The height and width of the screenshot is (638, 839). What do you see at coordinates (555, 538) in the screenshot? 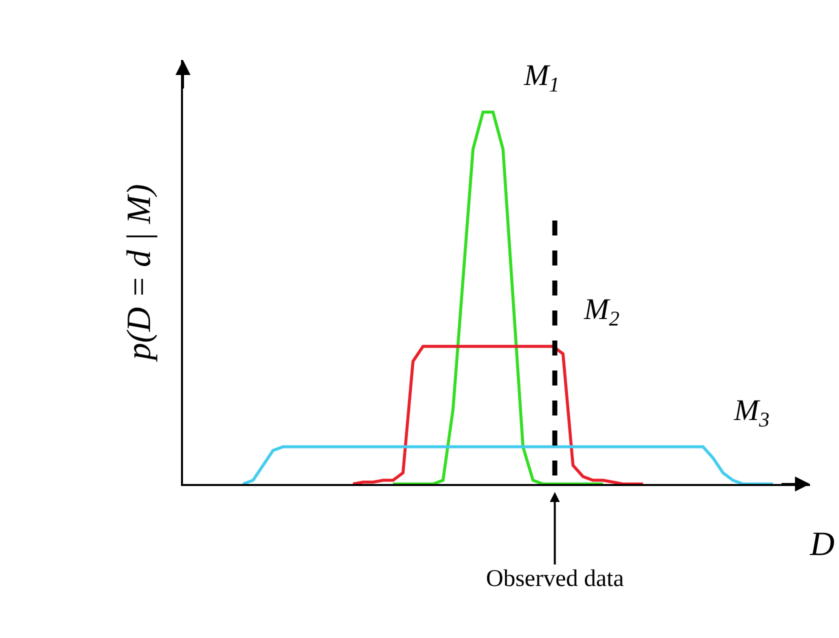
I see `arrow-observed-data: Observed data` at bounding box center [555, 538].